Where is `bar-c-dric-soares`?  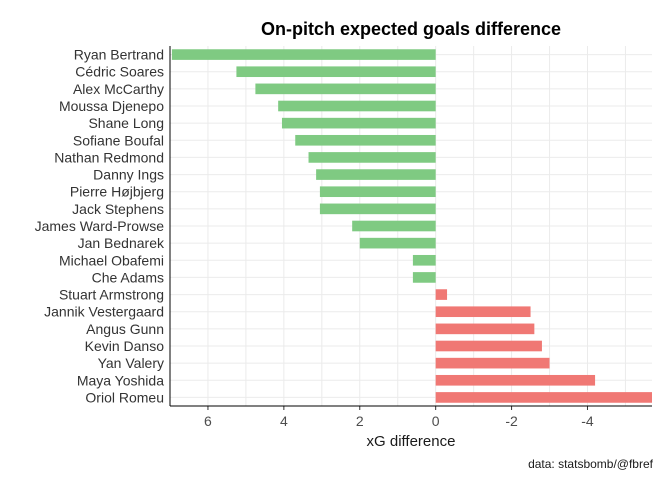
bar-c-dric-soares is located at coordinates (336, 72).